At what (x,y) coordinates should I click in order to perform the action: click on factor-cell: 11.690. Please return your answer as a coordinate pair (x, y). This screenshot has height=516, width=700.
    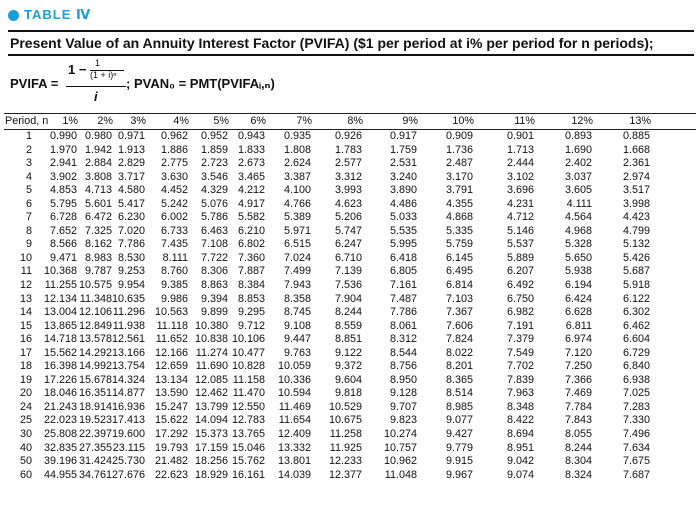
    Looking at the image, I should click on (211, 366).